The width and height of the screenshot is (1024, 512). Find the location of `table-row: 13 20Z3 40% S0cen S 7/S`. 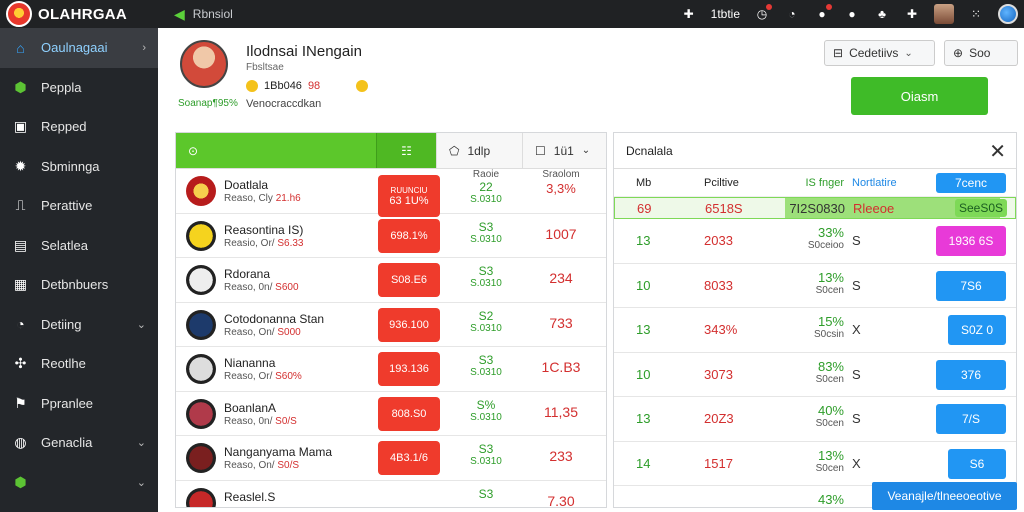

table-row: 13 20Z3 40% S0cen S 7/S is located at coordinates (815, 419).